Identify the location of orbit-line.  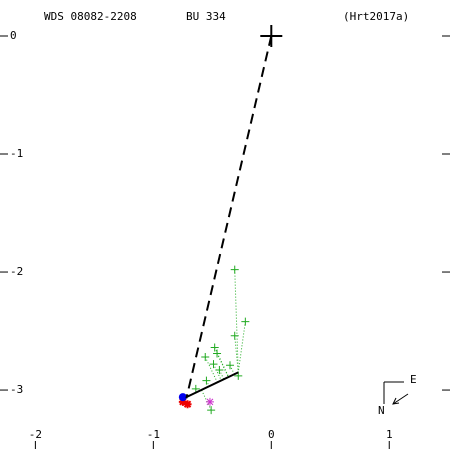
(212, 385).